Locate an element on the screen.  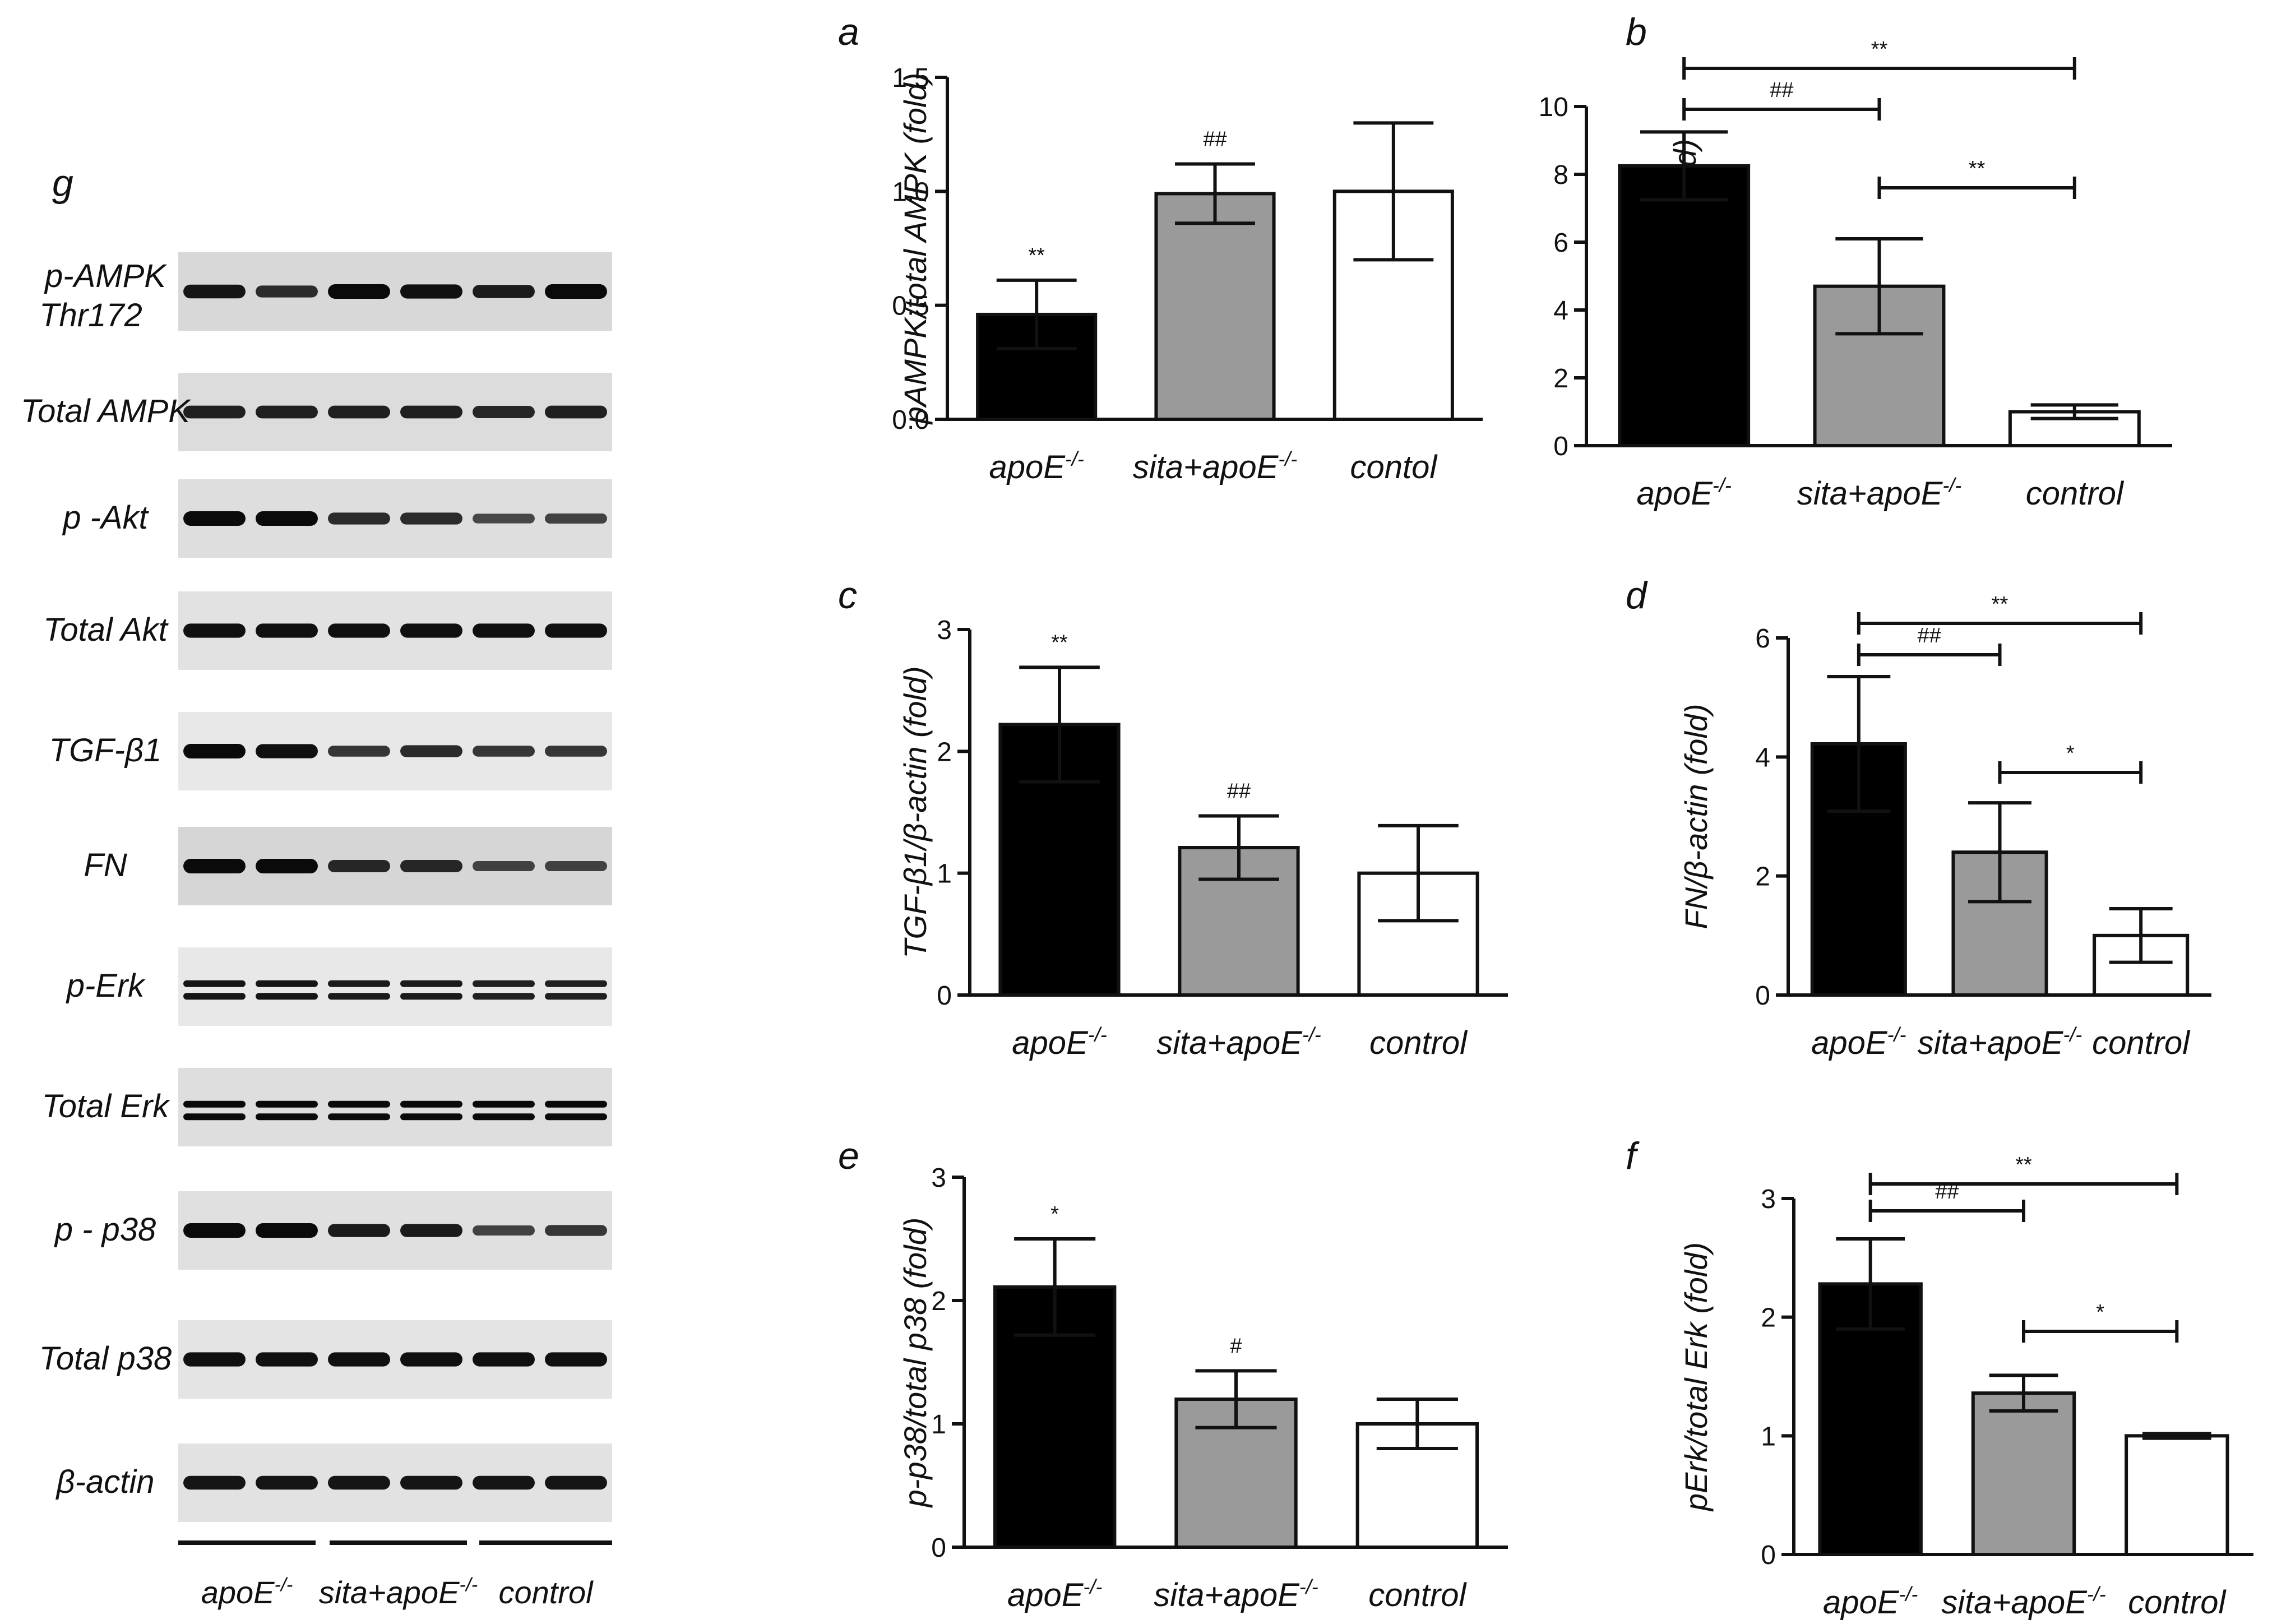
blot-row-label: Total Akt is located at coordinates (106, 630).